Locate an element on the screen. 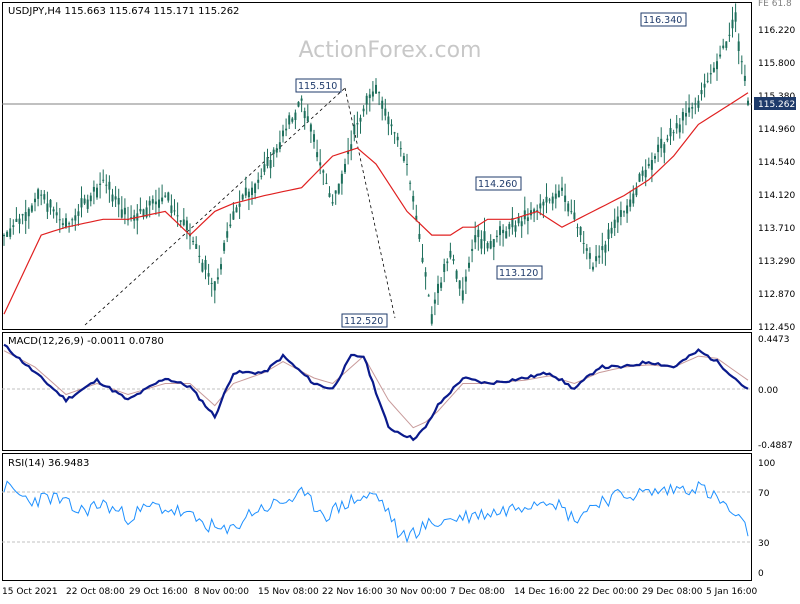  rsi-tick: 0 is located at coordinates (761, 574).